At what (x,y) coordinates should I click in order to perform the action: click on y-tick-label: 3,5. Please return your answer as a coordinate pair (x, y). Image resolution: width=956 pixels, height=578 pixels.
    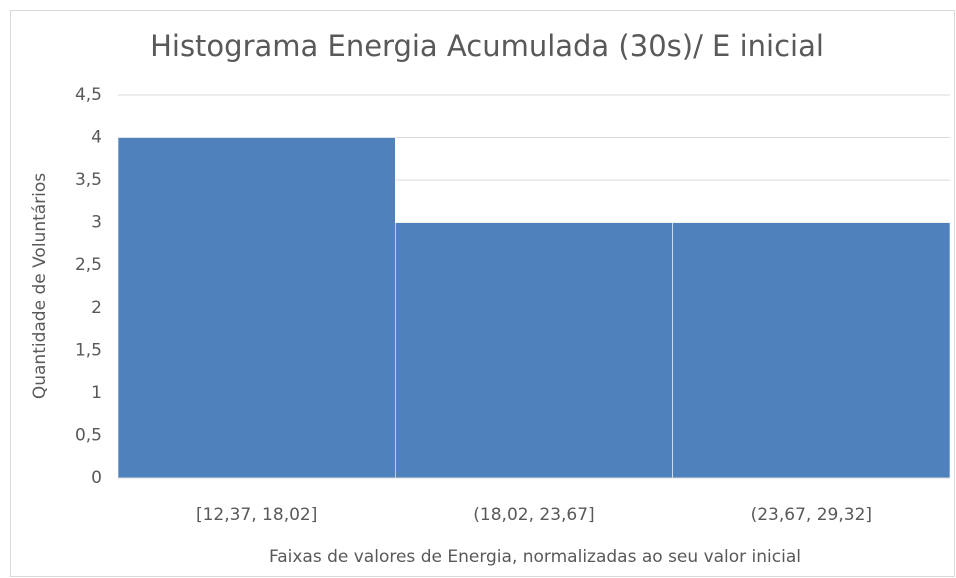
    Looking at the image, I should click on (88, 180).